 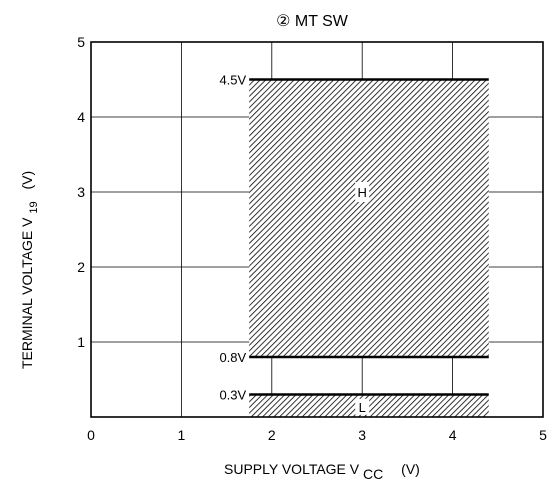 I want to click on x-axis-label: SUPPLY VOLTAGE V CC (V), so click(x=322, y=471).